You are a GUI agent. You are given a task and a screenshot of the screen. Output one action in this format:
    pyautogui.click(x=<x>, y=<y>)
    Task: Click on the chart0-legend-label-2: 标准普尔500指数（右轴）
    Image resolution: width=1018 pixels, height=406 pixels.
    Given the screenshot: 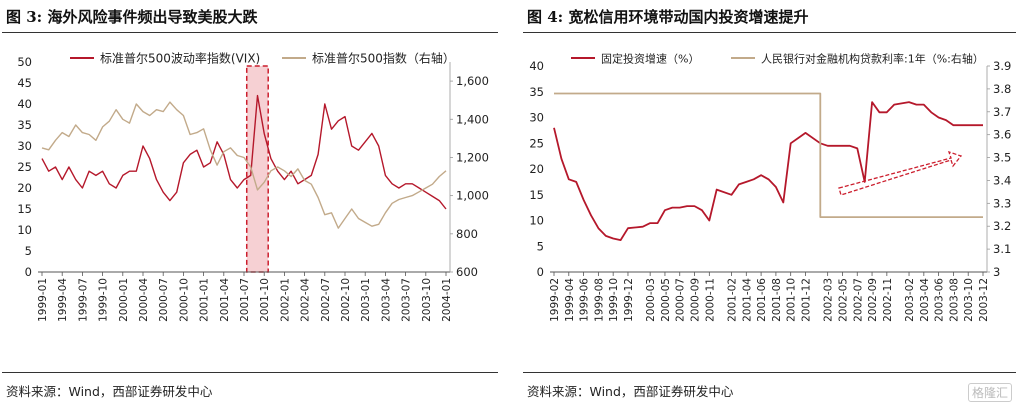 What is the action you would take?
    pyautogui.click(x=383, y=58)
    